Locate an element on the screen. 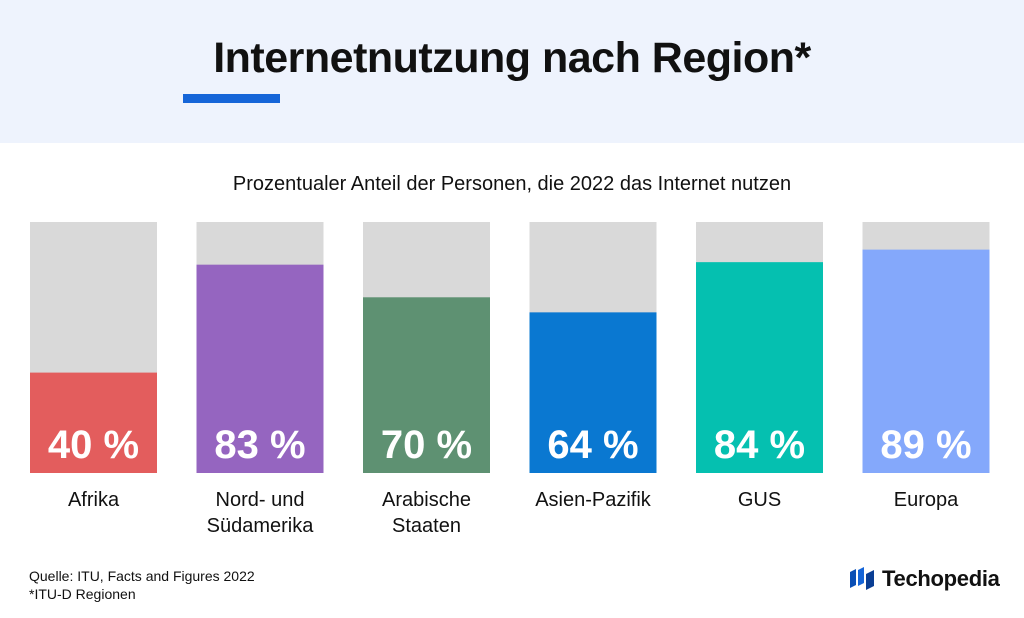 The height and width of the screenshot is (618, 1024). brand-logo: Techopedia is located at coordinates (924, 579).